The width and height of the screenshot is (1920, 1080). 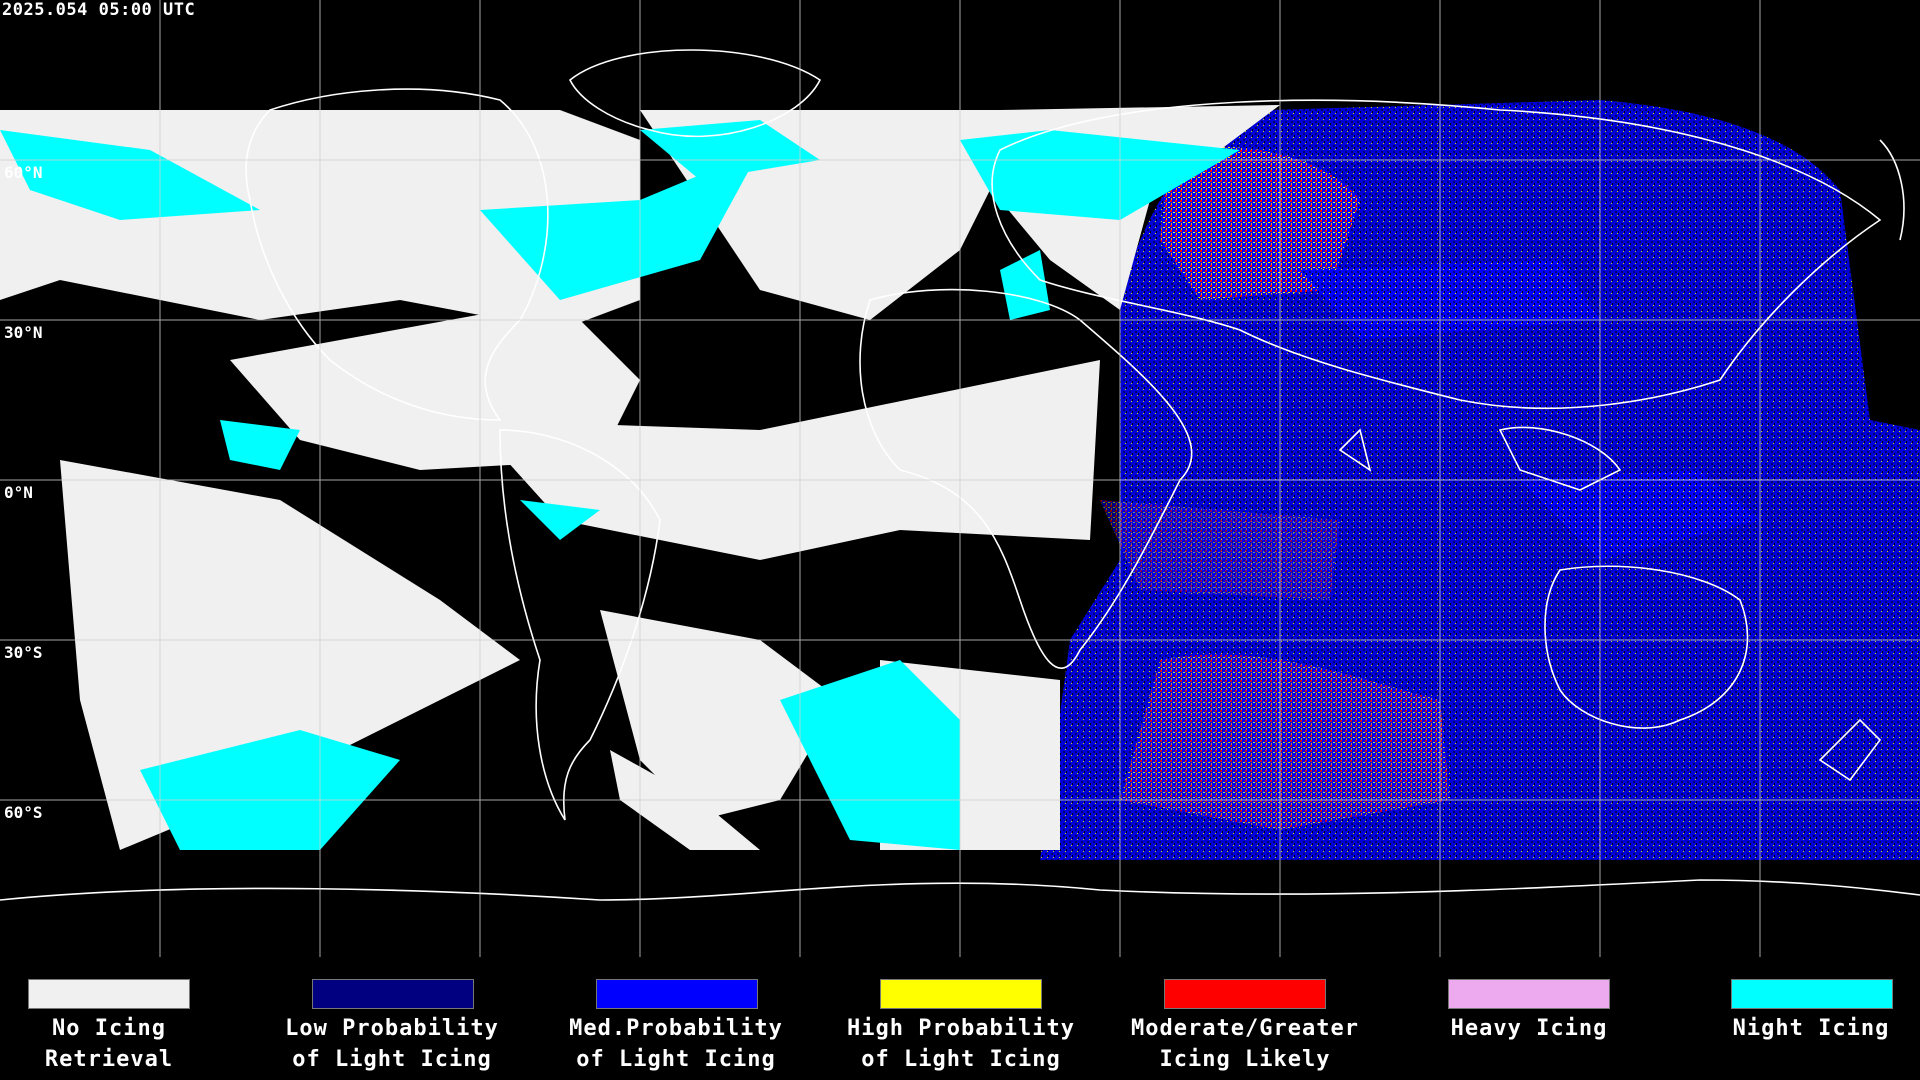 I want to click on timestamp-label: 2025.054 05:00 UTC, so click(x=99, y=10).